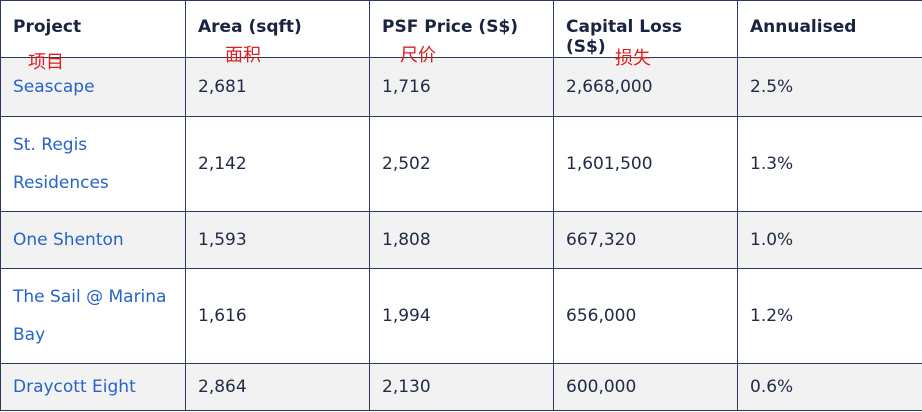  What do you see at coordinates (418, 55) in the screenshot?
I see `annotation-psf: 尺价` at bounding box center [418, 55].